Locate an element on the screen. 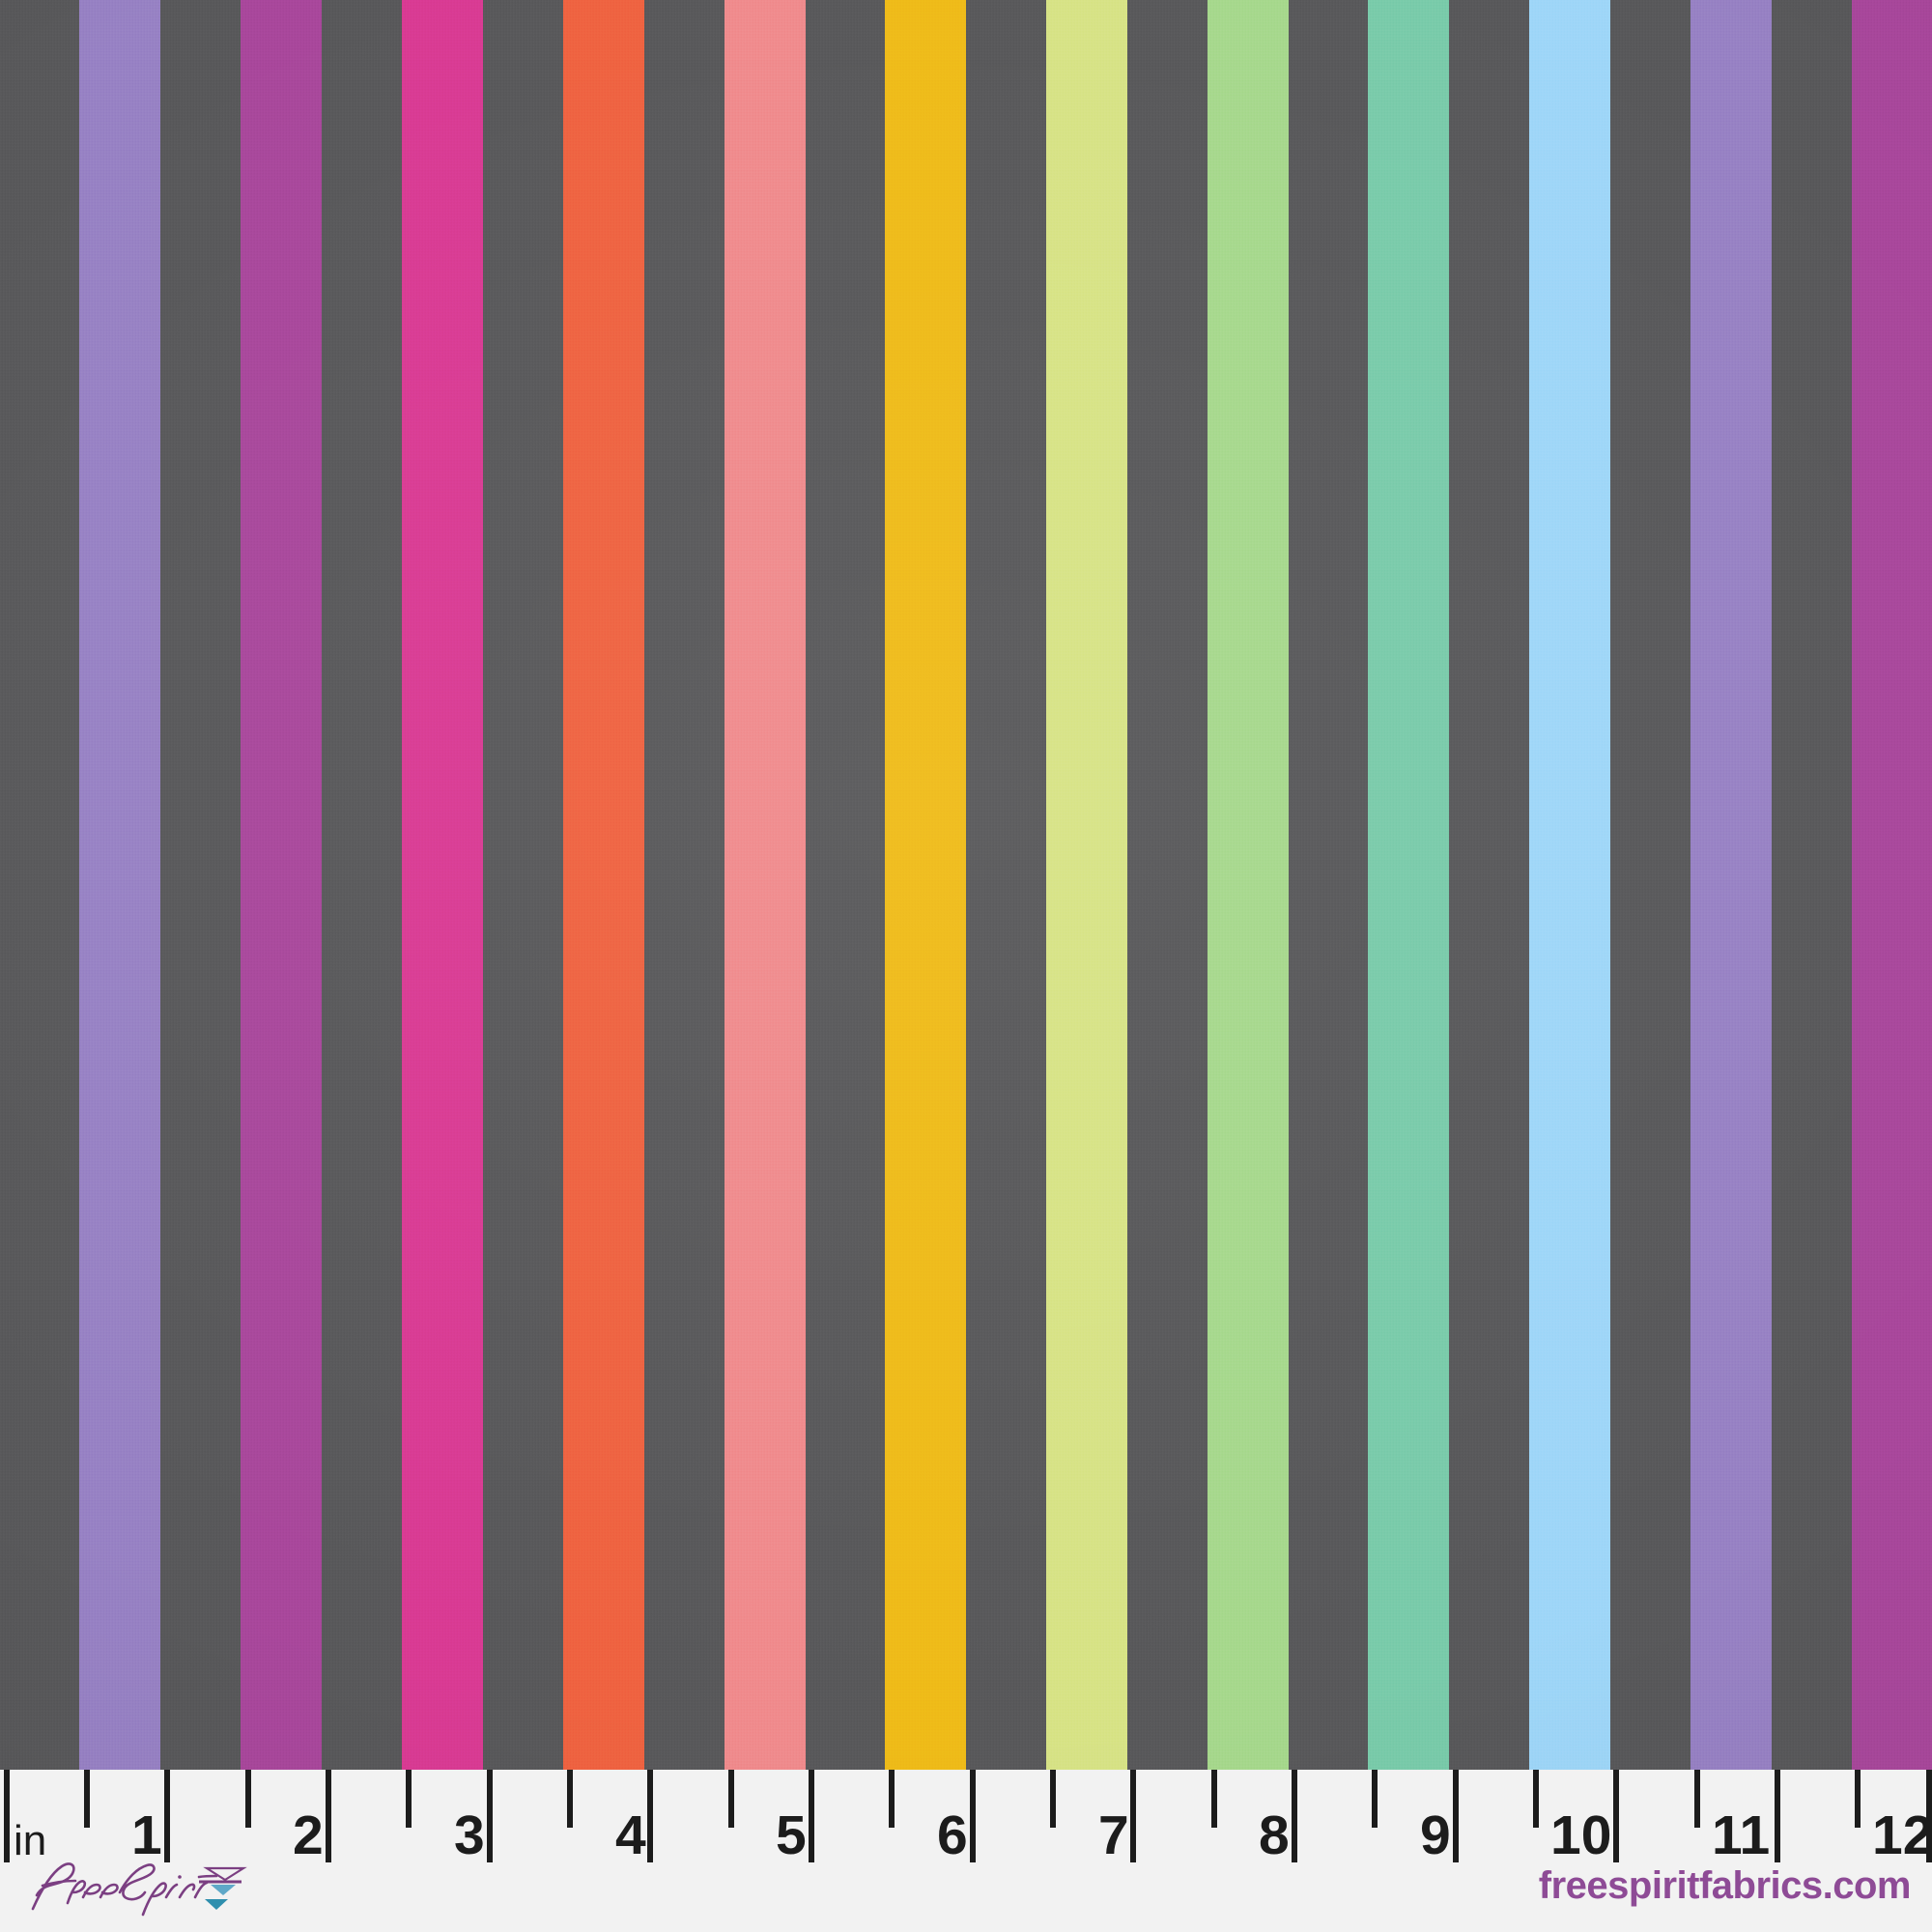  stripe-light-green is located at coordinates (1248, 885).